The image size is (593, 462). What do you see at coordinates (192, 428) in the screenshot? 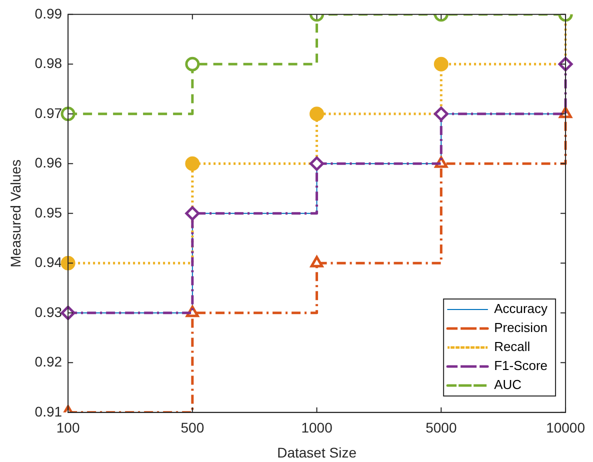
I see `x-tick-label: 500` at bounding box center [192, 428].